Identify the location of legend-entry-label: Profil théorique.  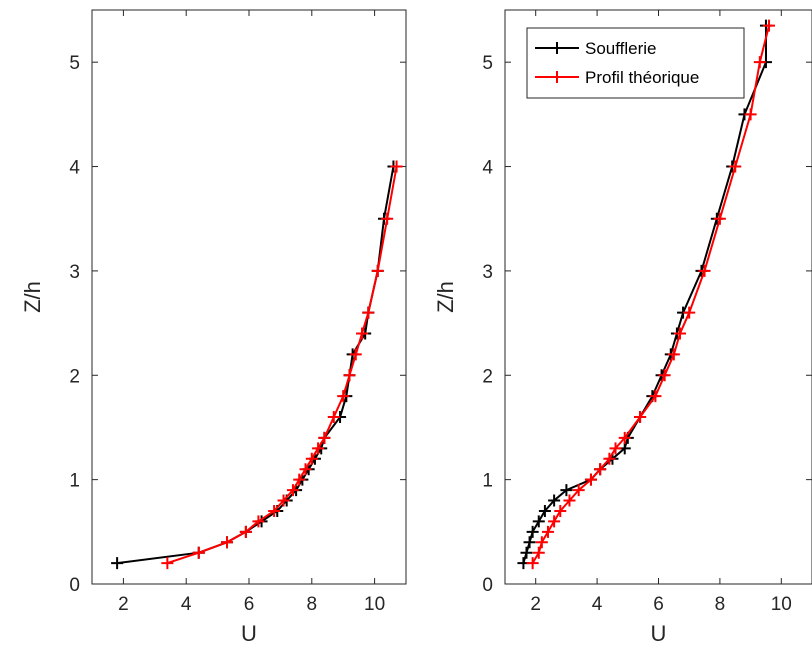
(642, 77).